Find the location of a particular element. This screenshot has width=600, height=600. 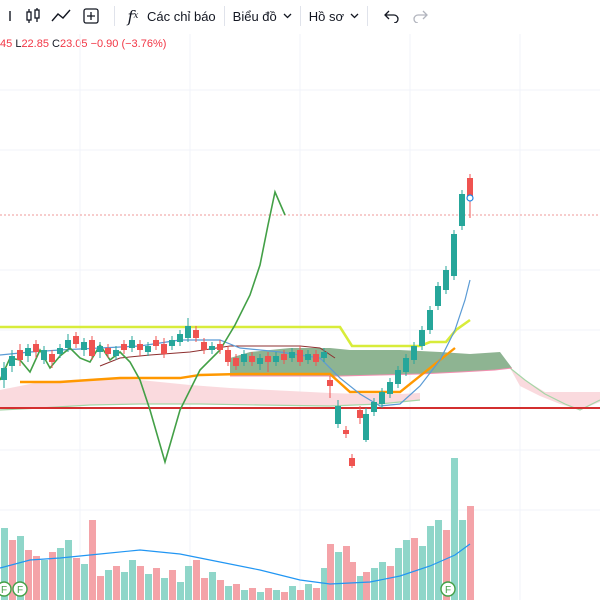

line-chart-icon is located at coordinates (61, 16).